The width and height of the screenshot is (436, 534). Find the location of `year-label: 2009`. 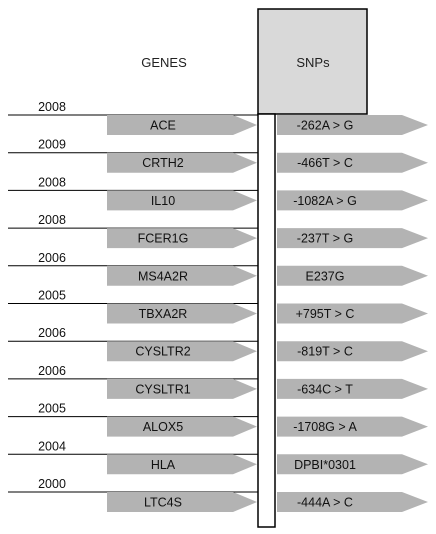

year-label: 2009 is located at coordinates (52, 145).